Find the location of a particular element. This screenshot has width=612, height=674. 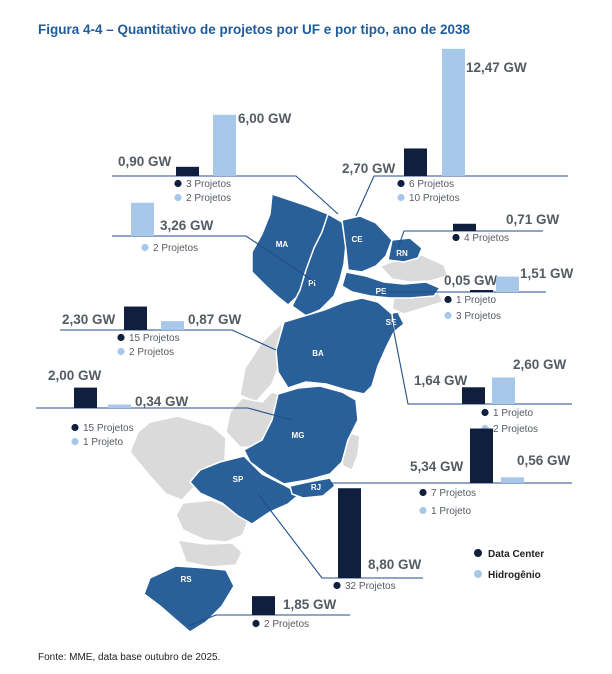

project-count-ba-data-center: 15 Projetos is located at coordinates (154, 338).